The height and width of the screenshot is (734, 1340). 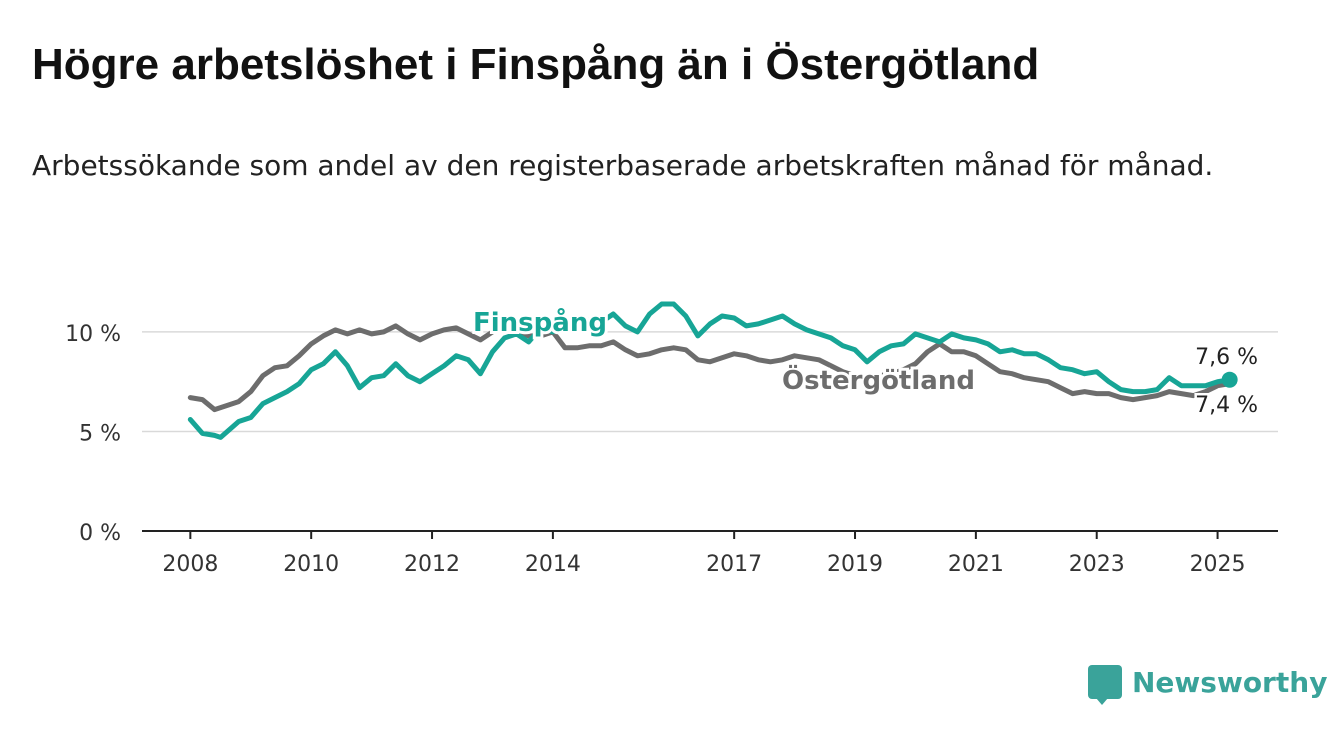 I want to click on y-tick-label: 0 %, so click(x=100, y=533).